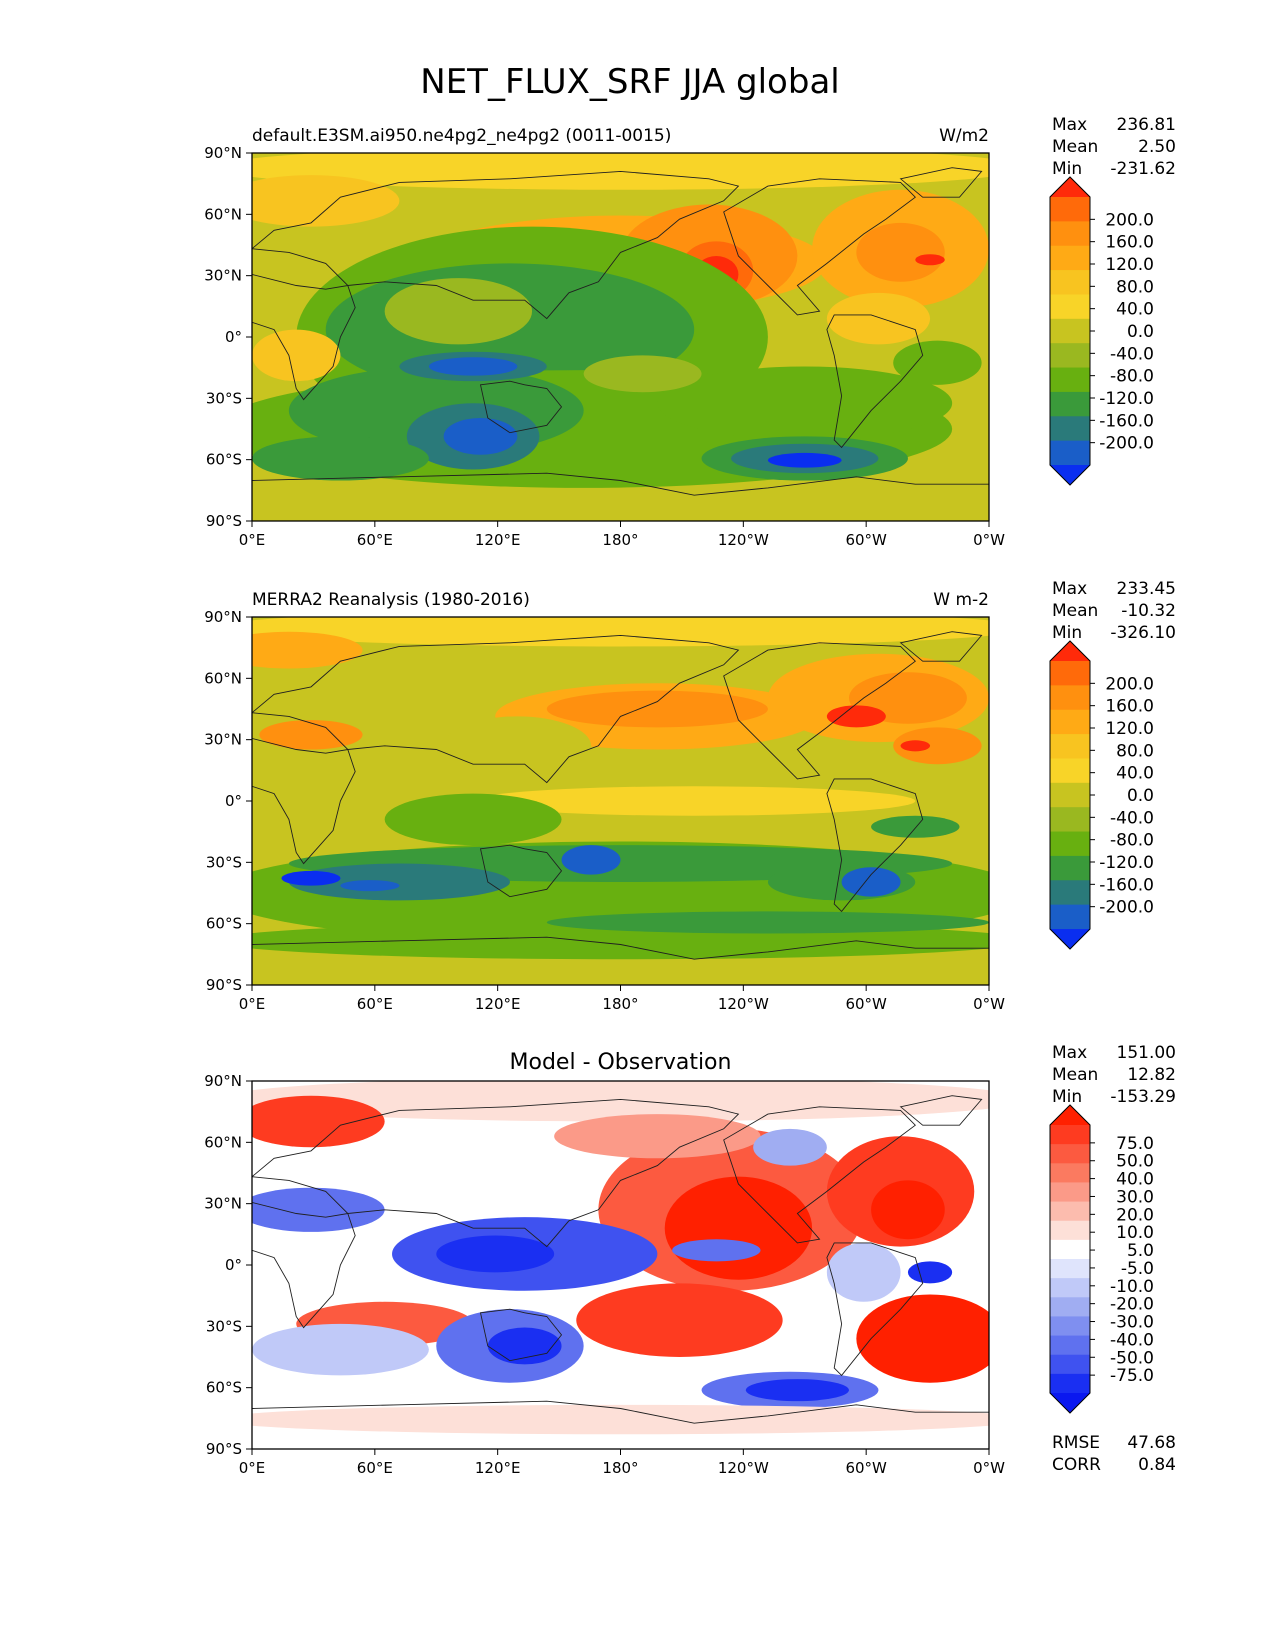 The width and height of the screenshot is (1275, 1650). What do you see at coordinates (1132, 841) in the screenshot?
I see `colorbar-label: -80.0` at bounding box center [1132, 841].